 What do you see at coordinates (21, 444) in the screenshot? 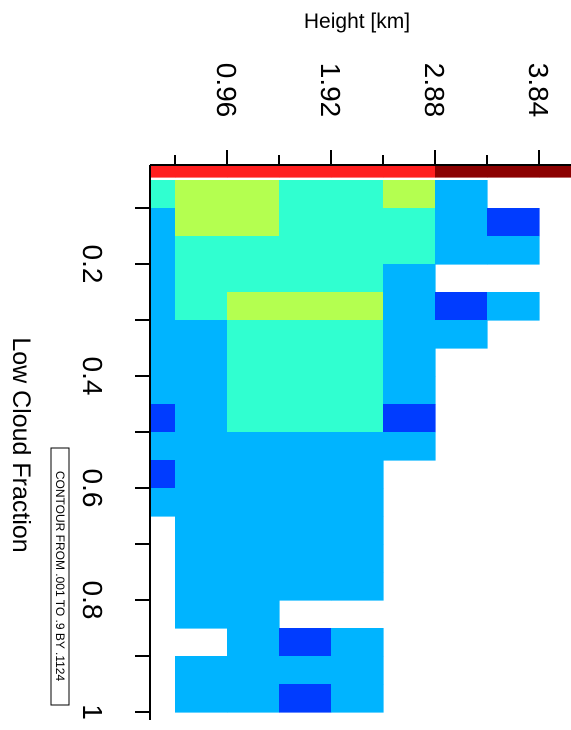
I see `fraction-axis-title: Low Cloud Fraction` at bounding box center [21, 444].